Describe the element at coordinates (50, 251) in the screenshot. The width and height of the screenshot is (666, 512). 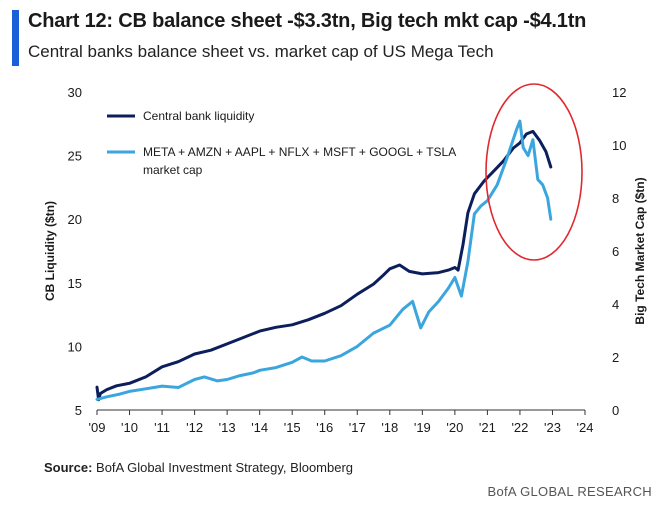
I see `y-left-axis-label: CB Liquidity ($tn)` at that location.